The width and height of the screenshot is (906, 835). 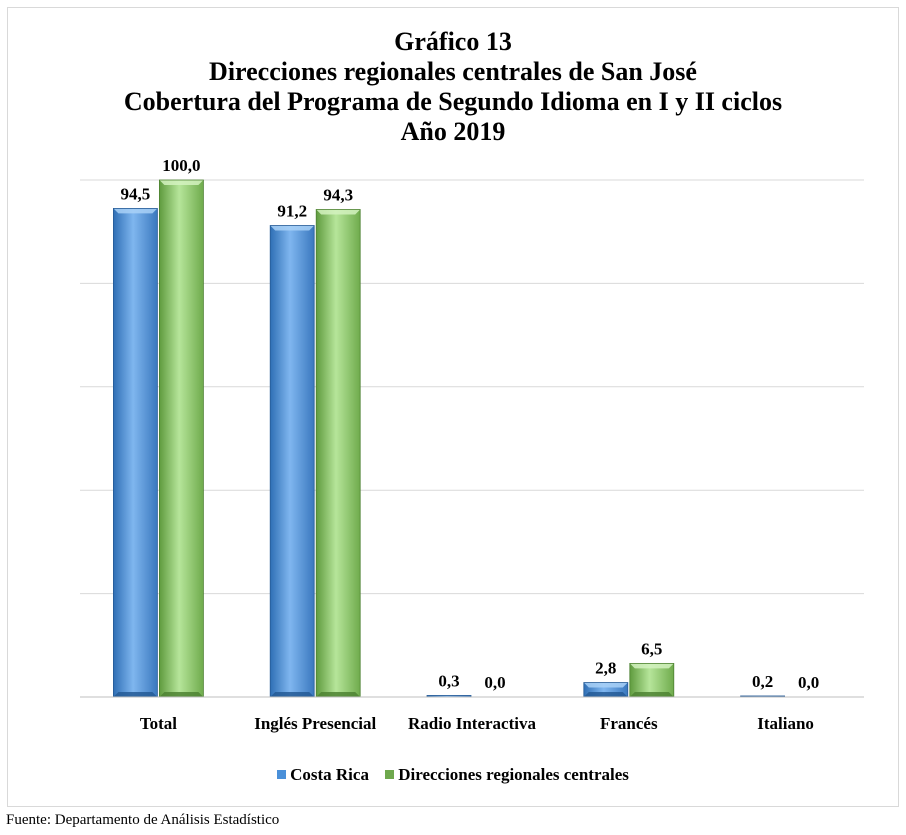 What do you see at coordinates (338, 194) in the screenshot?
I see `data-label-ingles-presencial-direcciones-regionales-centrales: 94,3` at bounding box center [338, 194].